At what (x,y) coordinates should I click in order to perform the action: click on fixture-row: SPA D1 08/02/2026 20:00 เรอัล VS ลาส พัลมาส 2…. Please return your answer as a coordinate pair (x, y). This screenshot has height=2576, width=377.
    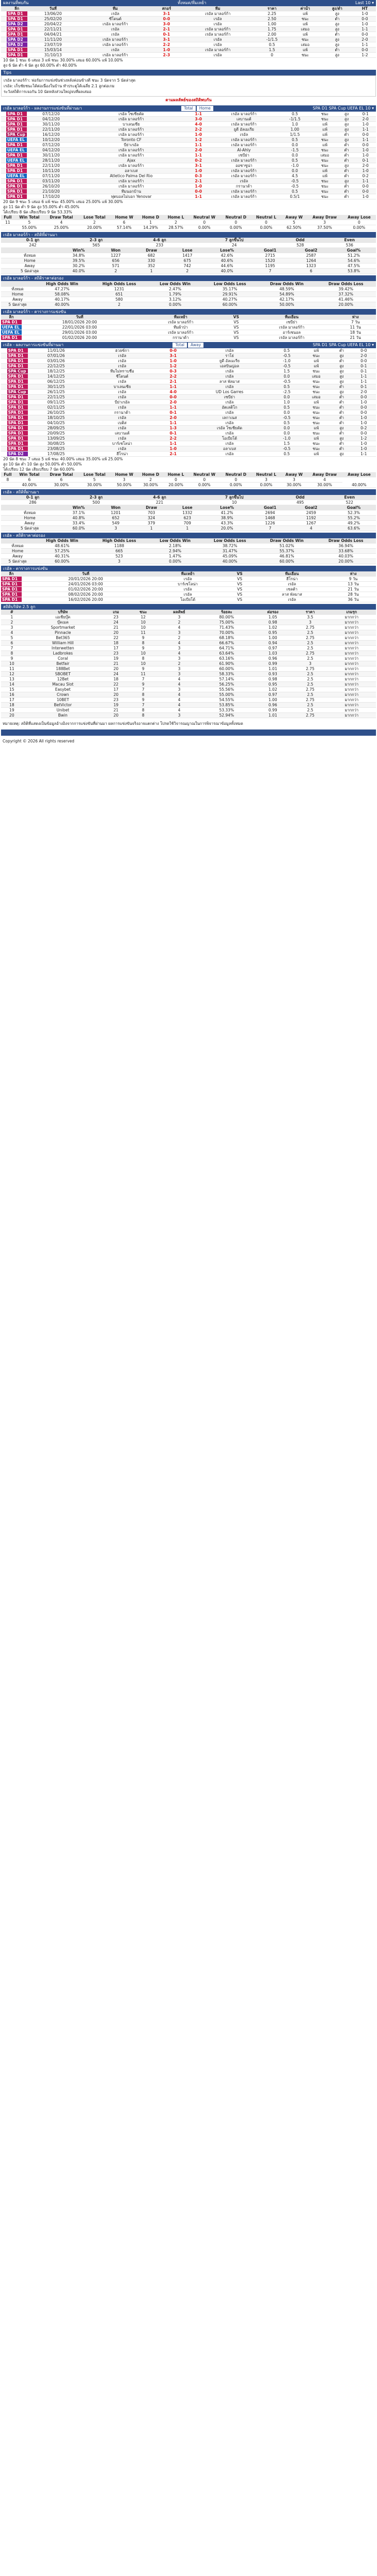
    Looking at the image, I should click on (189, 595).